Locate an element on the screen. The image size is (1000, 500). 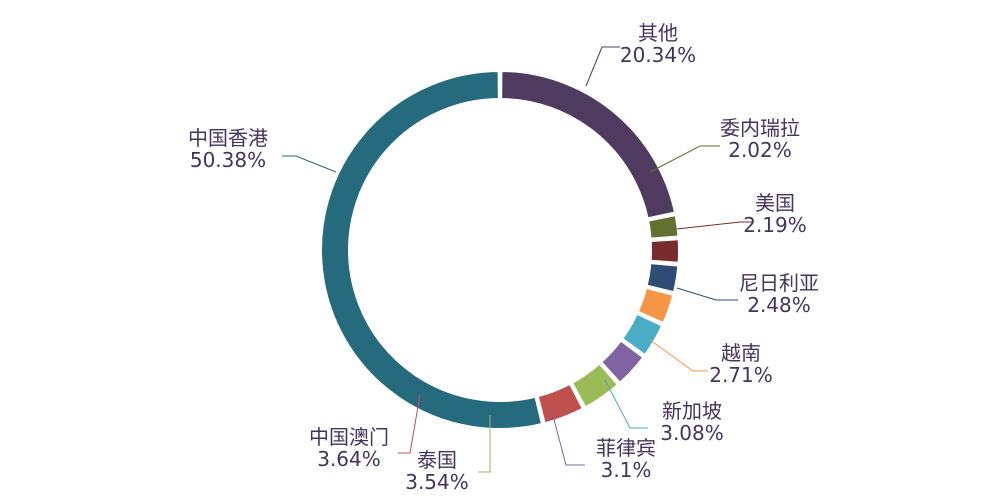
slice-value-label: 3.08% is located at coordinates (692, 433).